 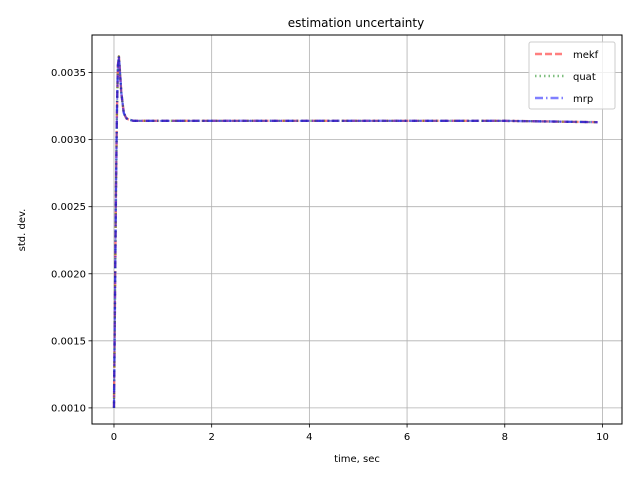 I want to click on x-tick-label: 2, so click(x=211, y=437).